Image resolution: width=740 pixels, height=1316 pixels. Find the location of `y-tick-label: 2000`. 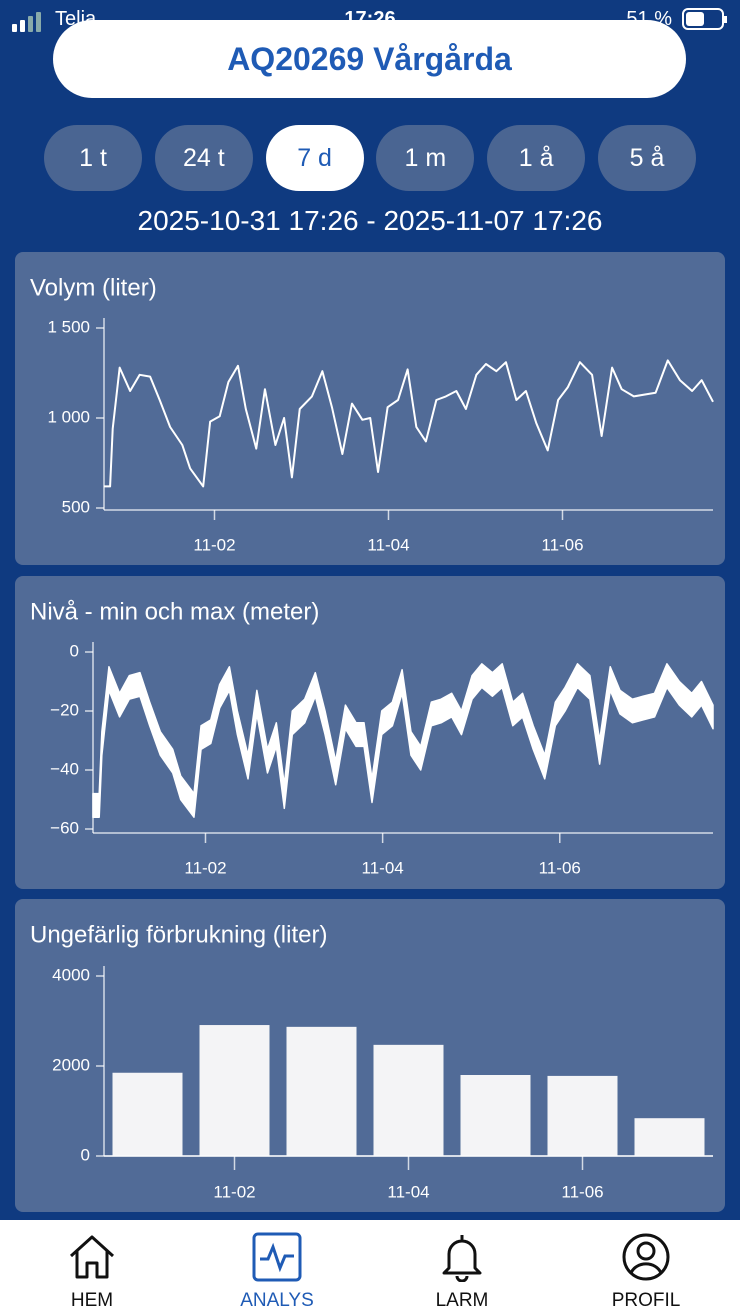

y-tick-label: 2000 is located at coordinates (71, 1064).